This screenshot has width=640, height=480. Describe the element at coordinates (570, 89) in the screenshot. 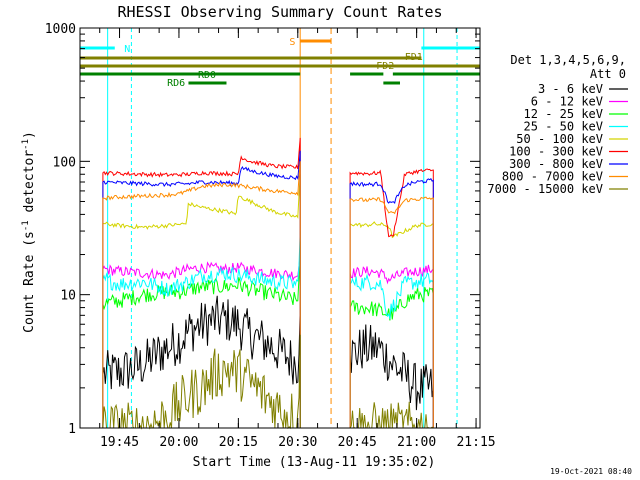

I see `legend-label: 3 - 6 keV` at that location.